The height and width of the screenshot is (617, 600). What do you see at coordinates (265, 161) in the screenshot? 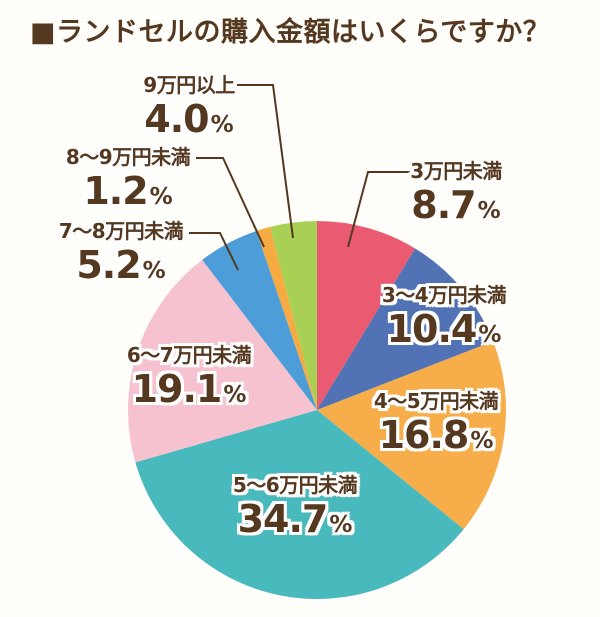
I see `leader-line-slice-over-9man` at bounding box center [265, 161].